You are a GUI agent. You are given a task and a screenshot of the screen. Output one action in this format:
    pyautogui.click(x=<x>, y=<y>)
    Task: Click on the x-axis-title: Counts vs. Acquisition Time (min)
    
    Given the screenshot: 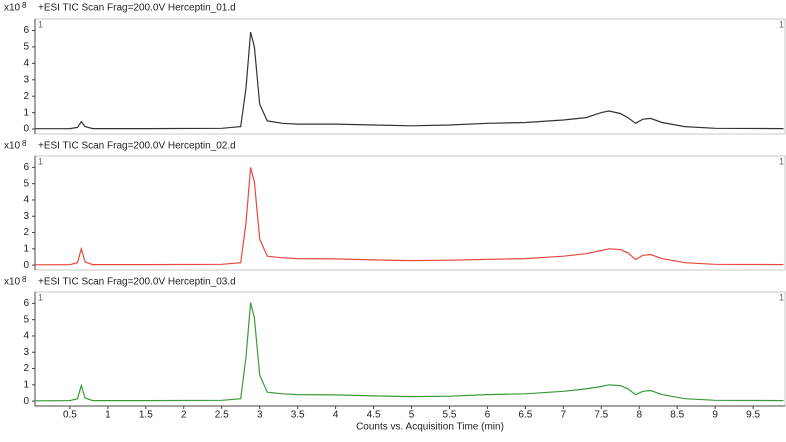 What is the action you would take?
    pyautogui.click(x=430, y=427)
    